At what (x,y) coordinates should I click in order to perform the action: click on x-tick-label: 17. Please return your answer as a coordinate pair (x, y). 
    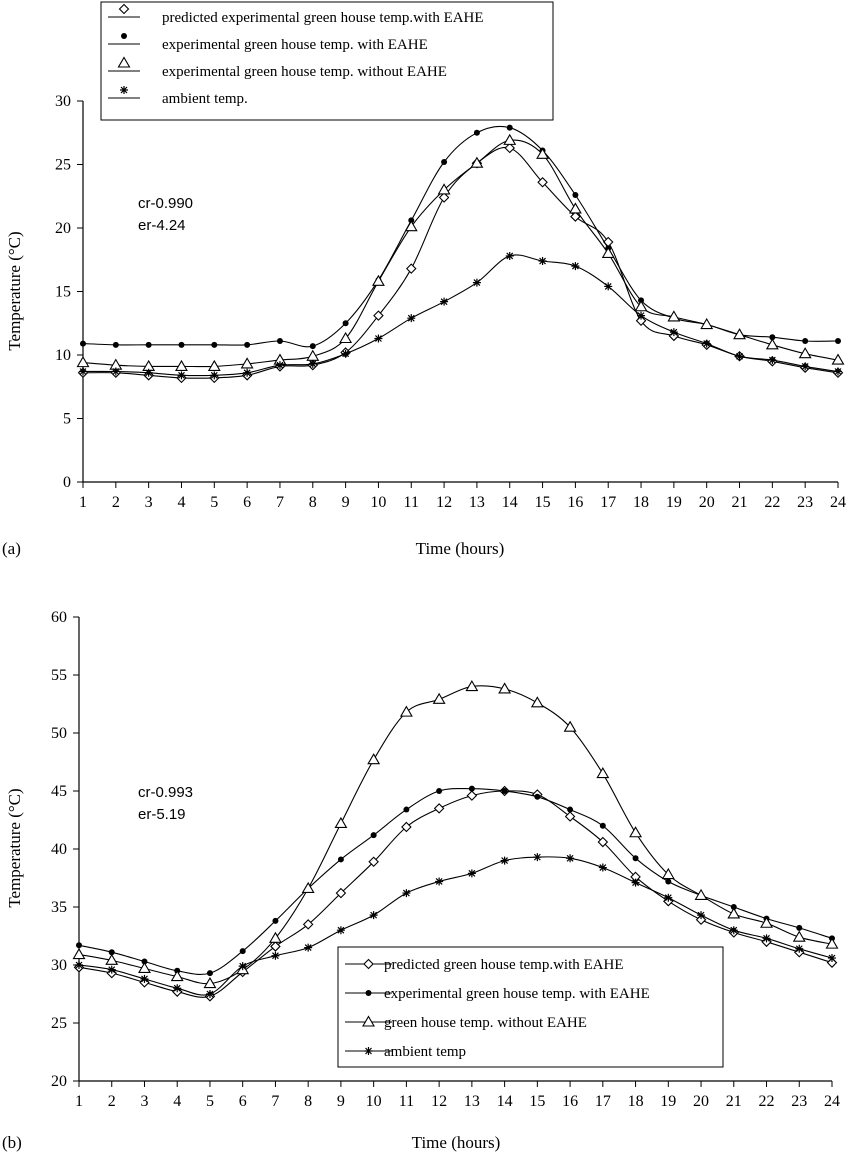
    Looking at the image, I should click on (608, 502).